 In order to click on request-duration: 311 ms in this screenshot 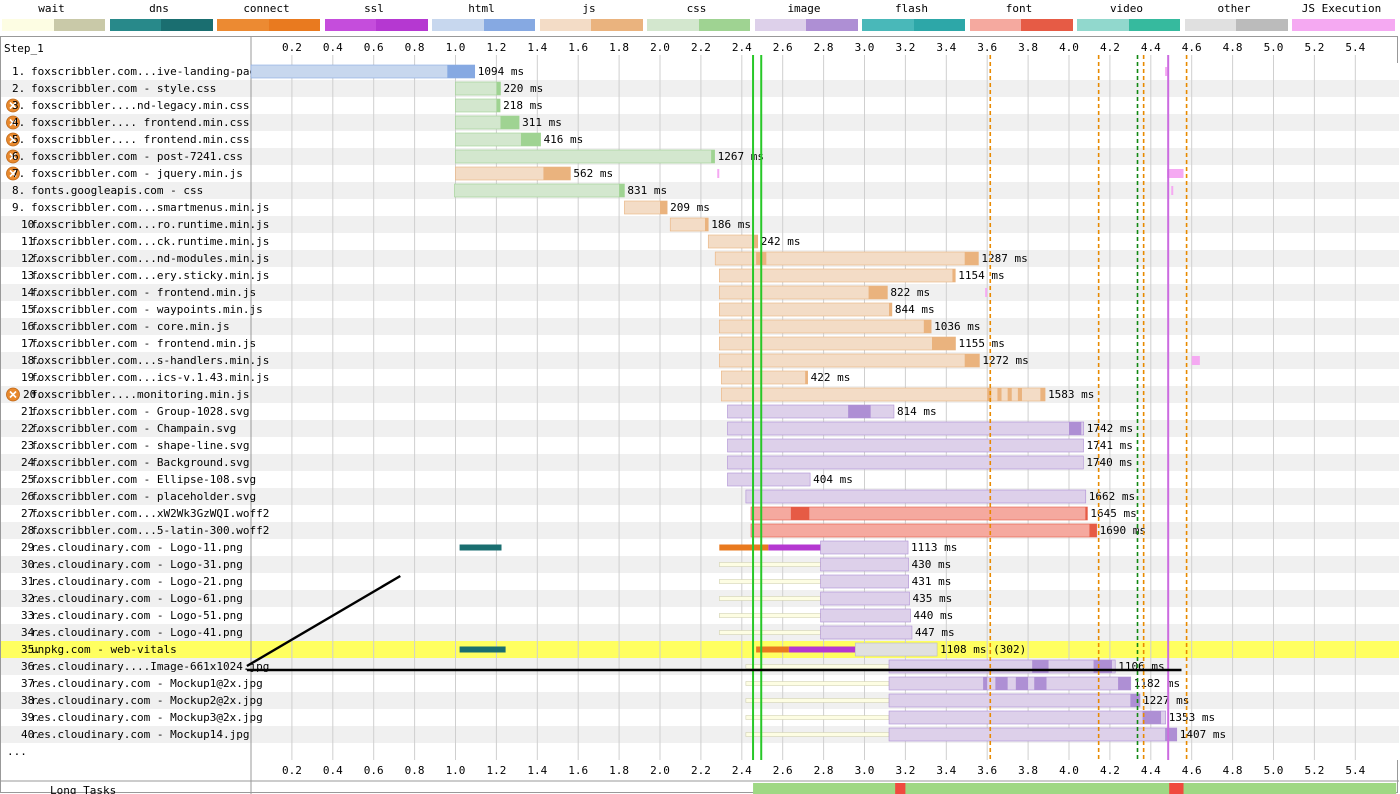, I will do `click(542, 122)`.